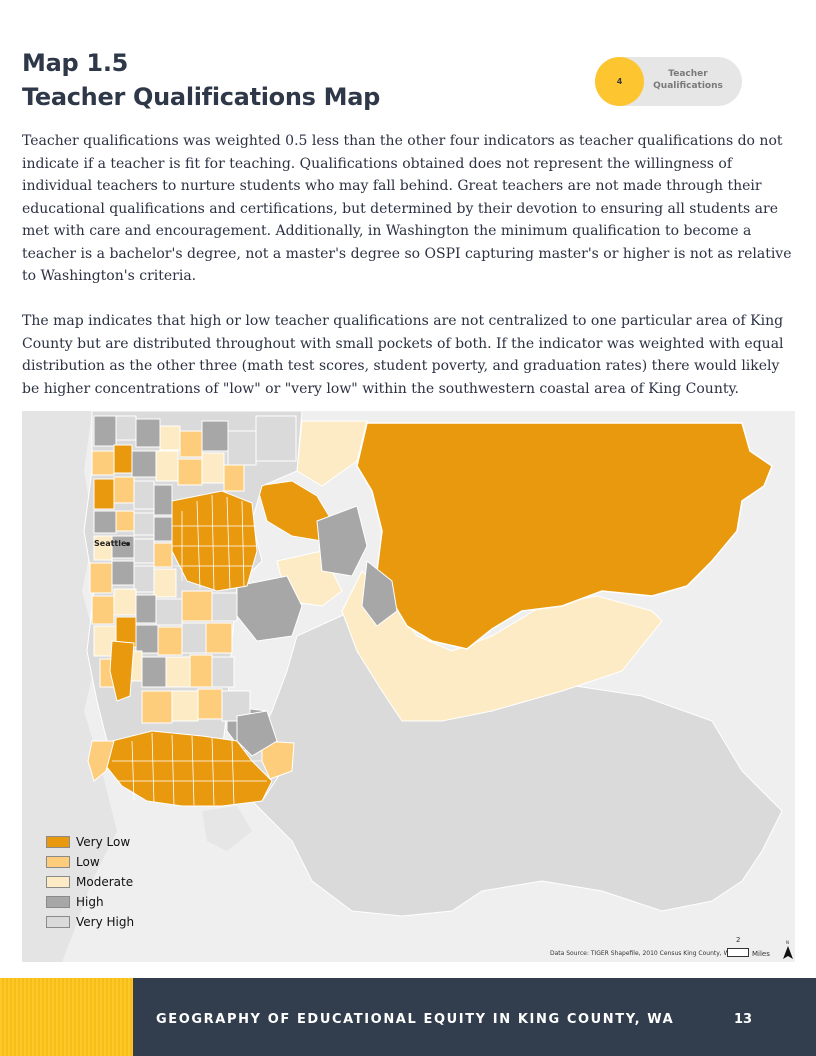 The width and height of the screenshot is (816, 1056). I want to click on legend-item-low: Low, so click(73, 862).